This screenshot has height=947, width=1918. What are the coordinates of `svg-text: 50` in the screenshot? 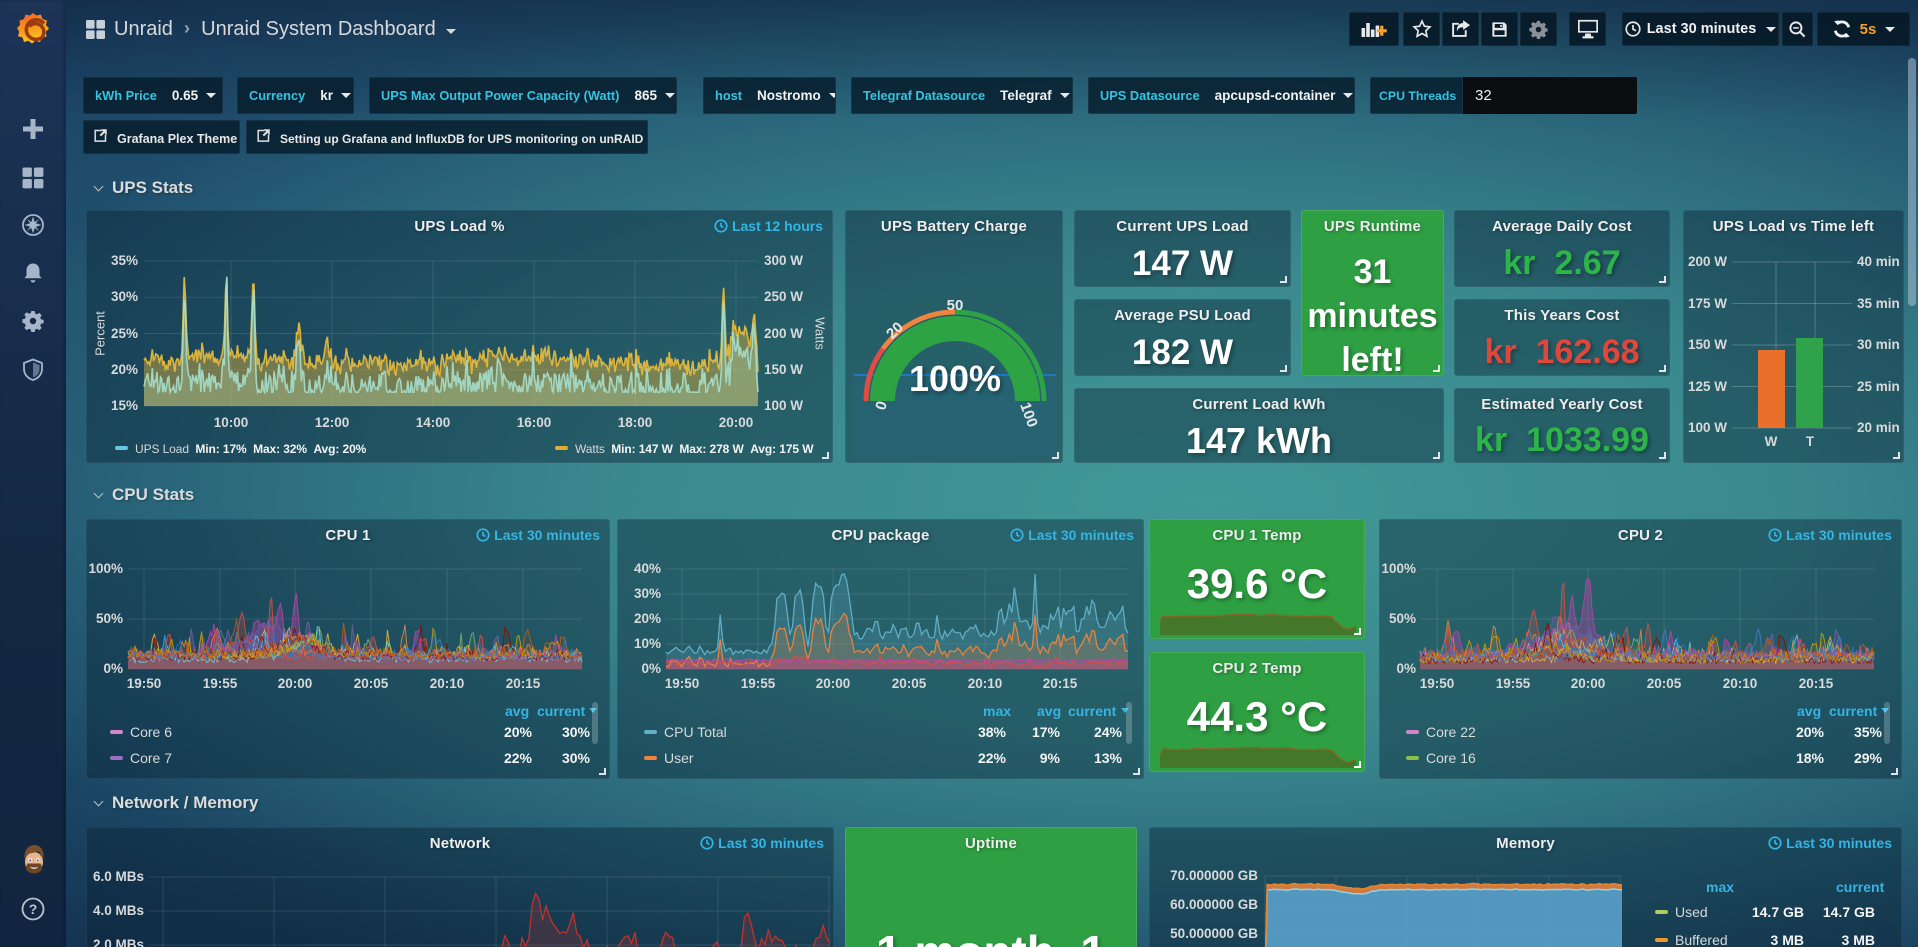 It's located at (955, 305).